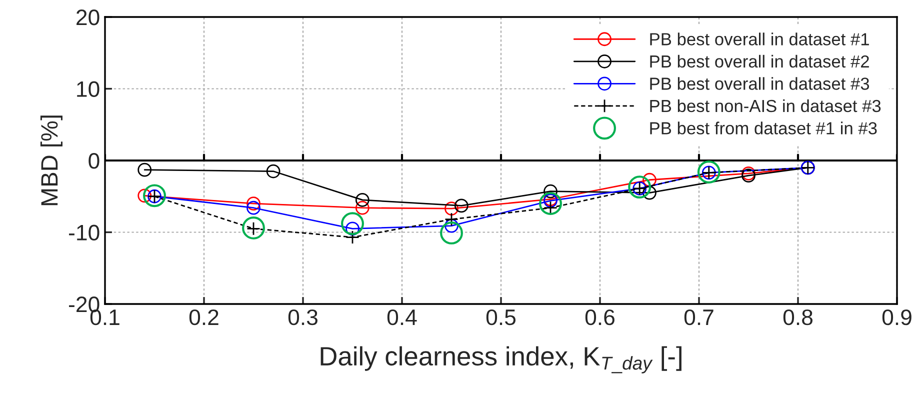  What do you see at coordinates (51, 161) in the screenshot?
I see `y-axis-title: MBD [%]` at bounding box center [51, 161].